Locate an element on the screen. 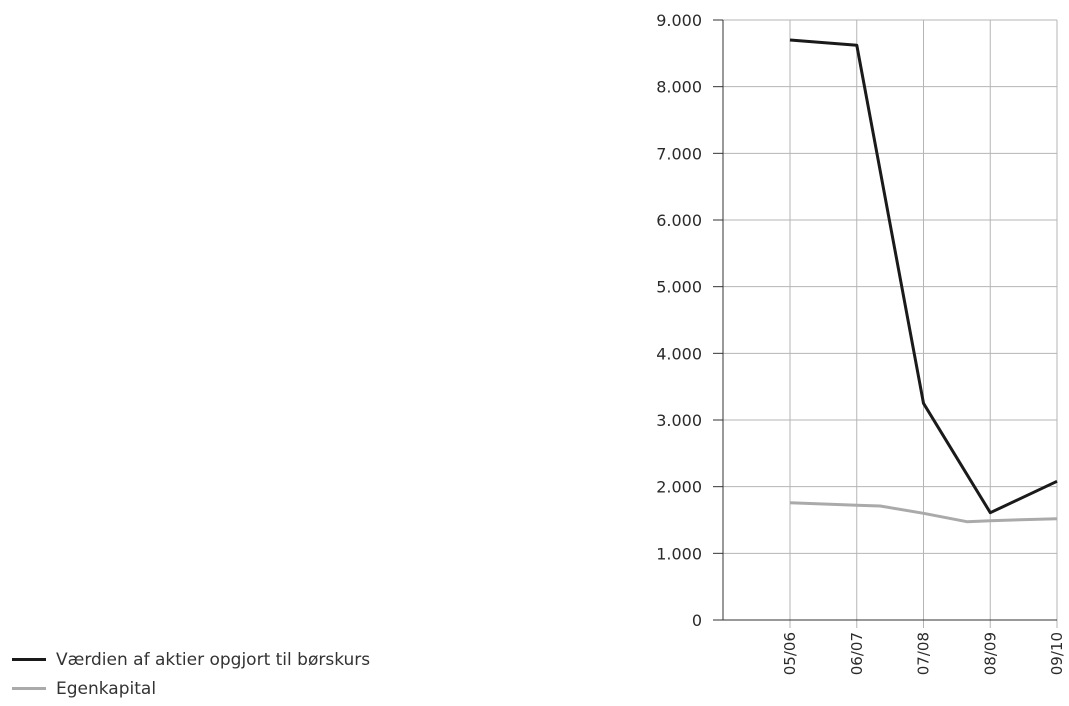 This screenshot has width=1069, height=706. x-tick-label: 06/07 is located at coordinates (857, 653).